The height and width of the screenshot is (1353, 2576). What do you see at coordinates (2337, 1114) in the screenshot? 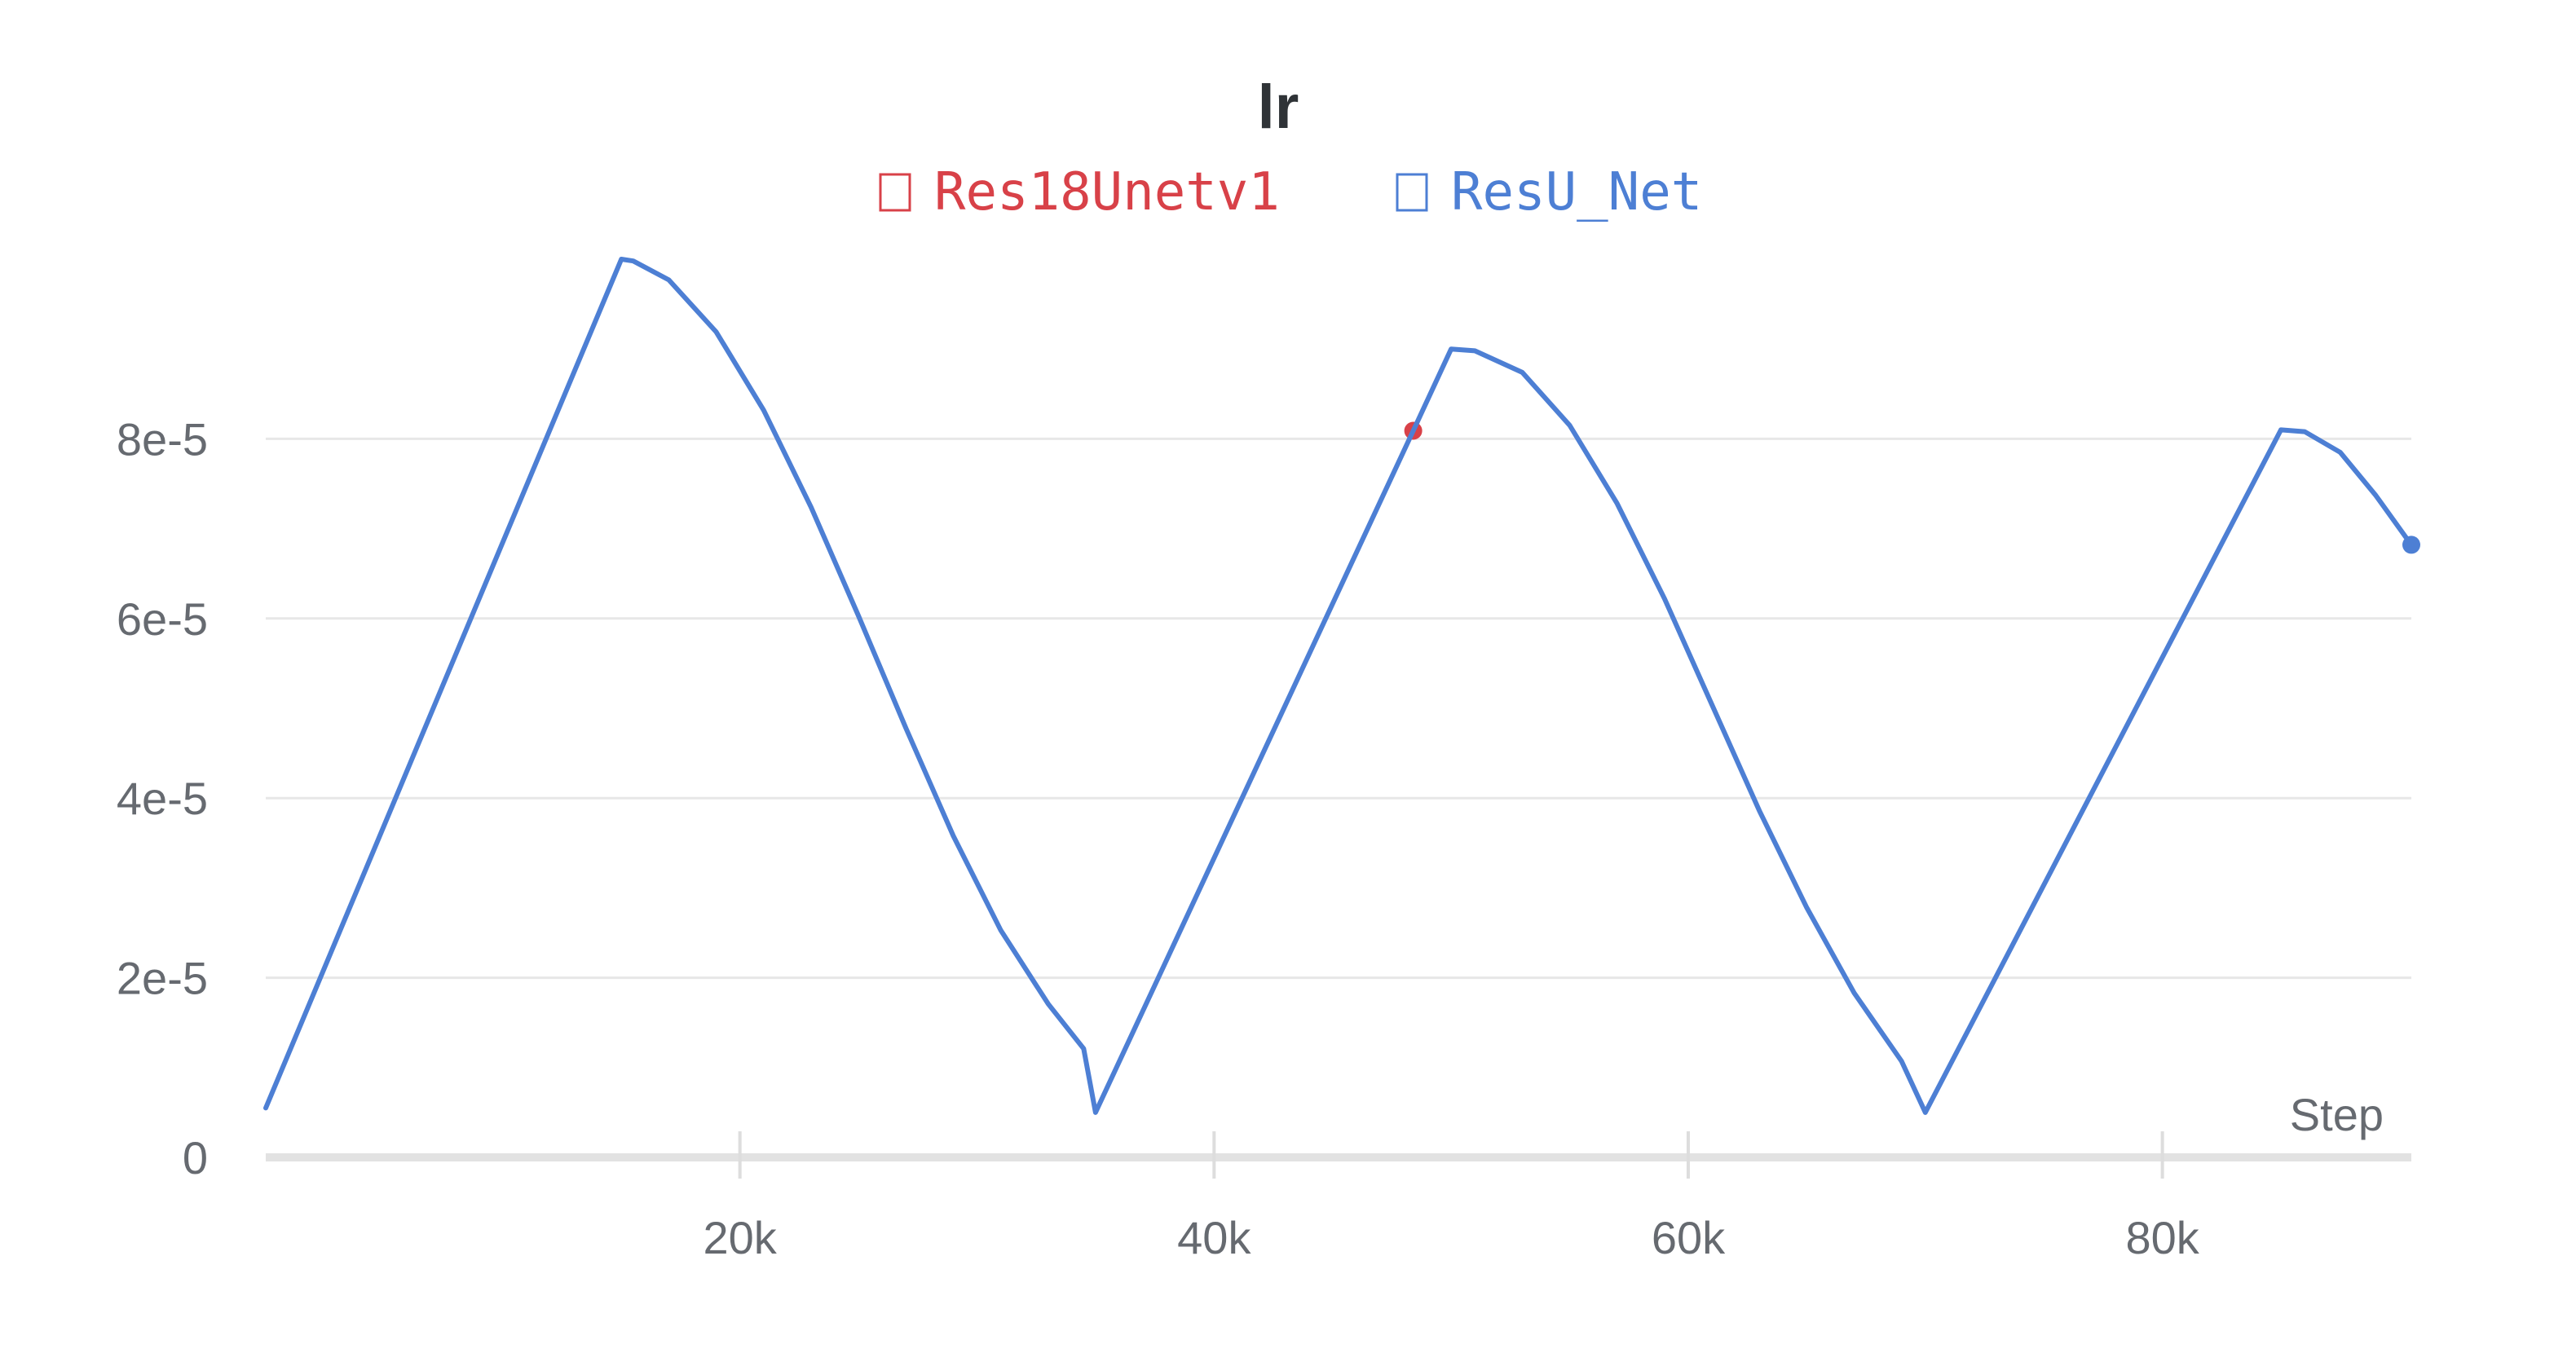
I see `x-axis-label: Step` at bounding box center [2337, 1114].